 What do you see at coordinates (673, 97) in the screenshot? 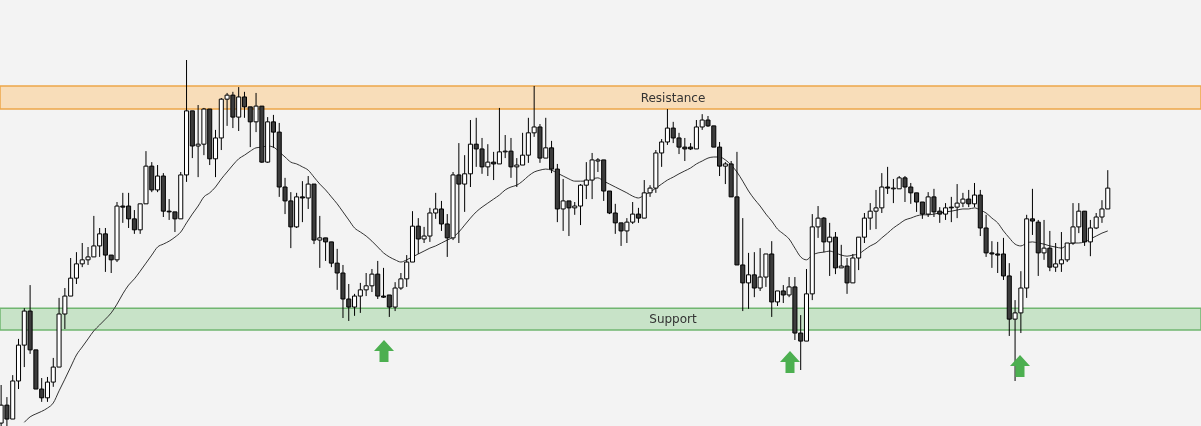
I see `band-label: Resistance` at bounding box center [673, 97].